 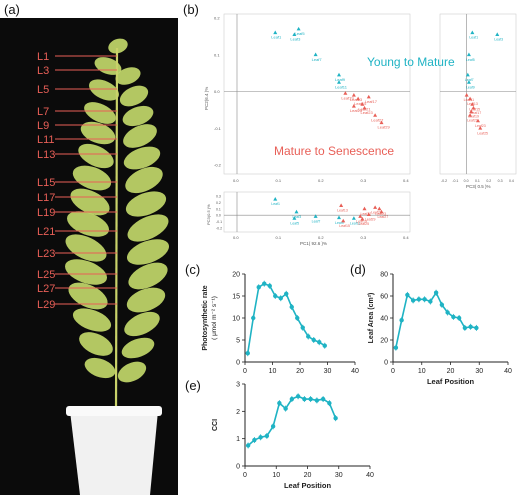 I want to click on panel-label-e: (e), so click(x=193, y=385).